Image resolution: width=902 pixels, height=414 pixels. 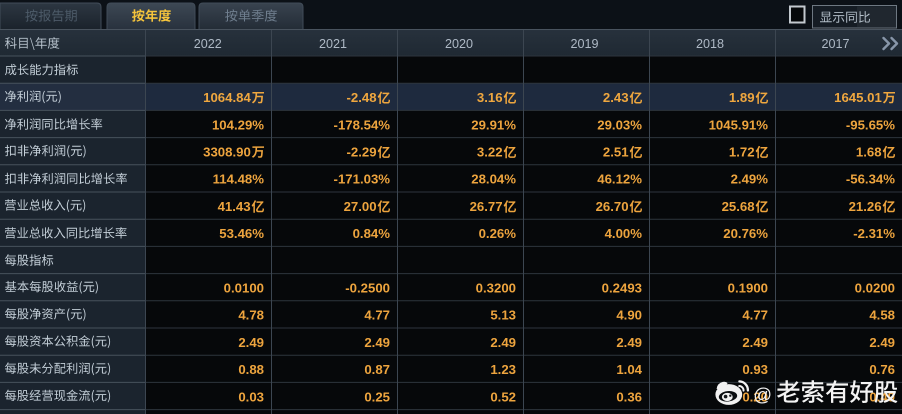 I want to click on svg-text: 2018, so click(x=710, y=44).